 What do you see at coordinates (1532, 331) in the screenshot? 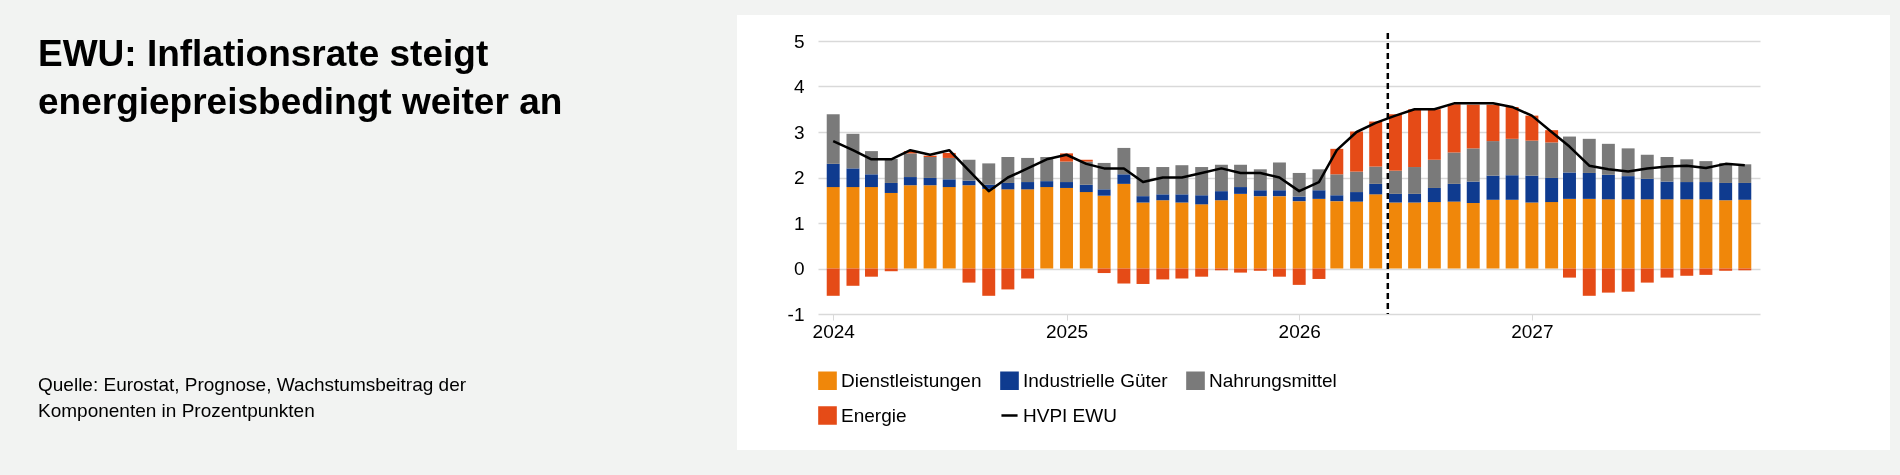
I see `x-tick-label: 2027` at bounding box center [1532, 331].